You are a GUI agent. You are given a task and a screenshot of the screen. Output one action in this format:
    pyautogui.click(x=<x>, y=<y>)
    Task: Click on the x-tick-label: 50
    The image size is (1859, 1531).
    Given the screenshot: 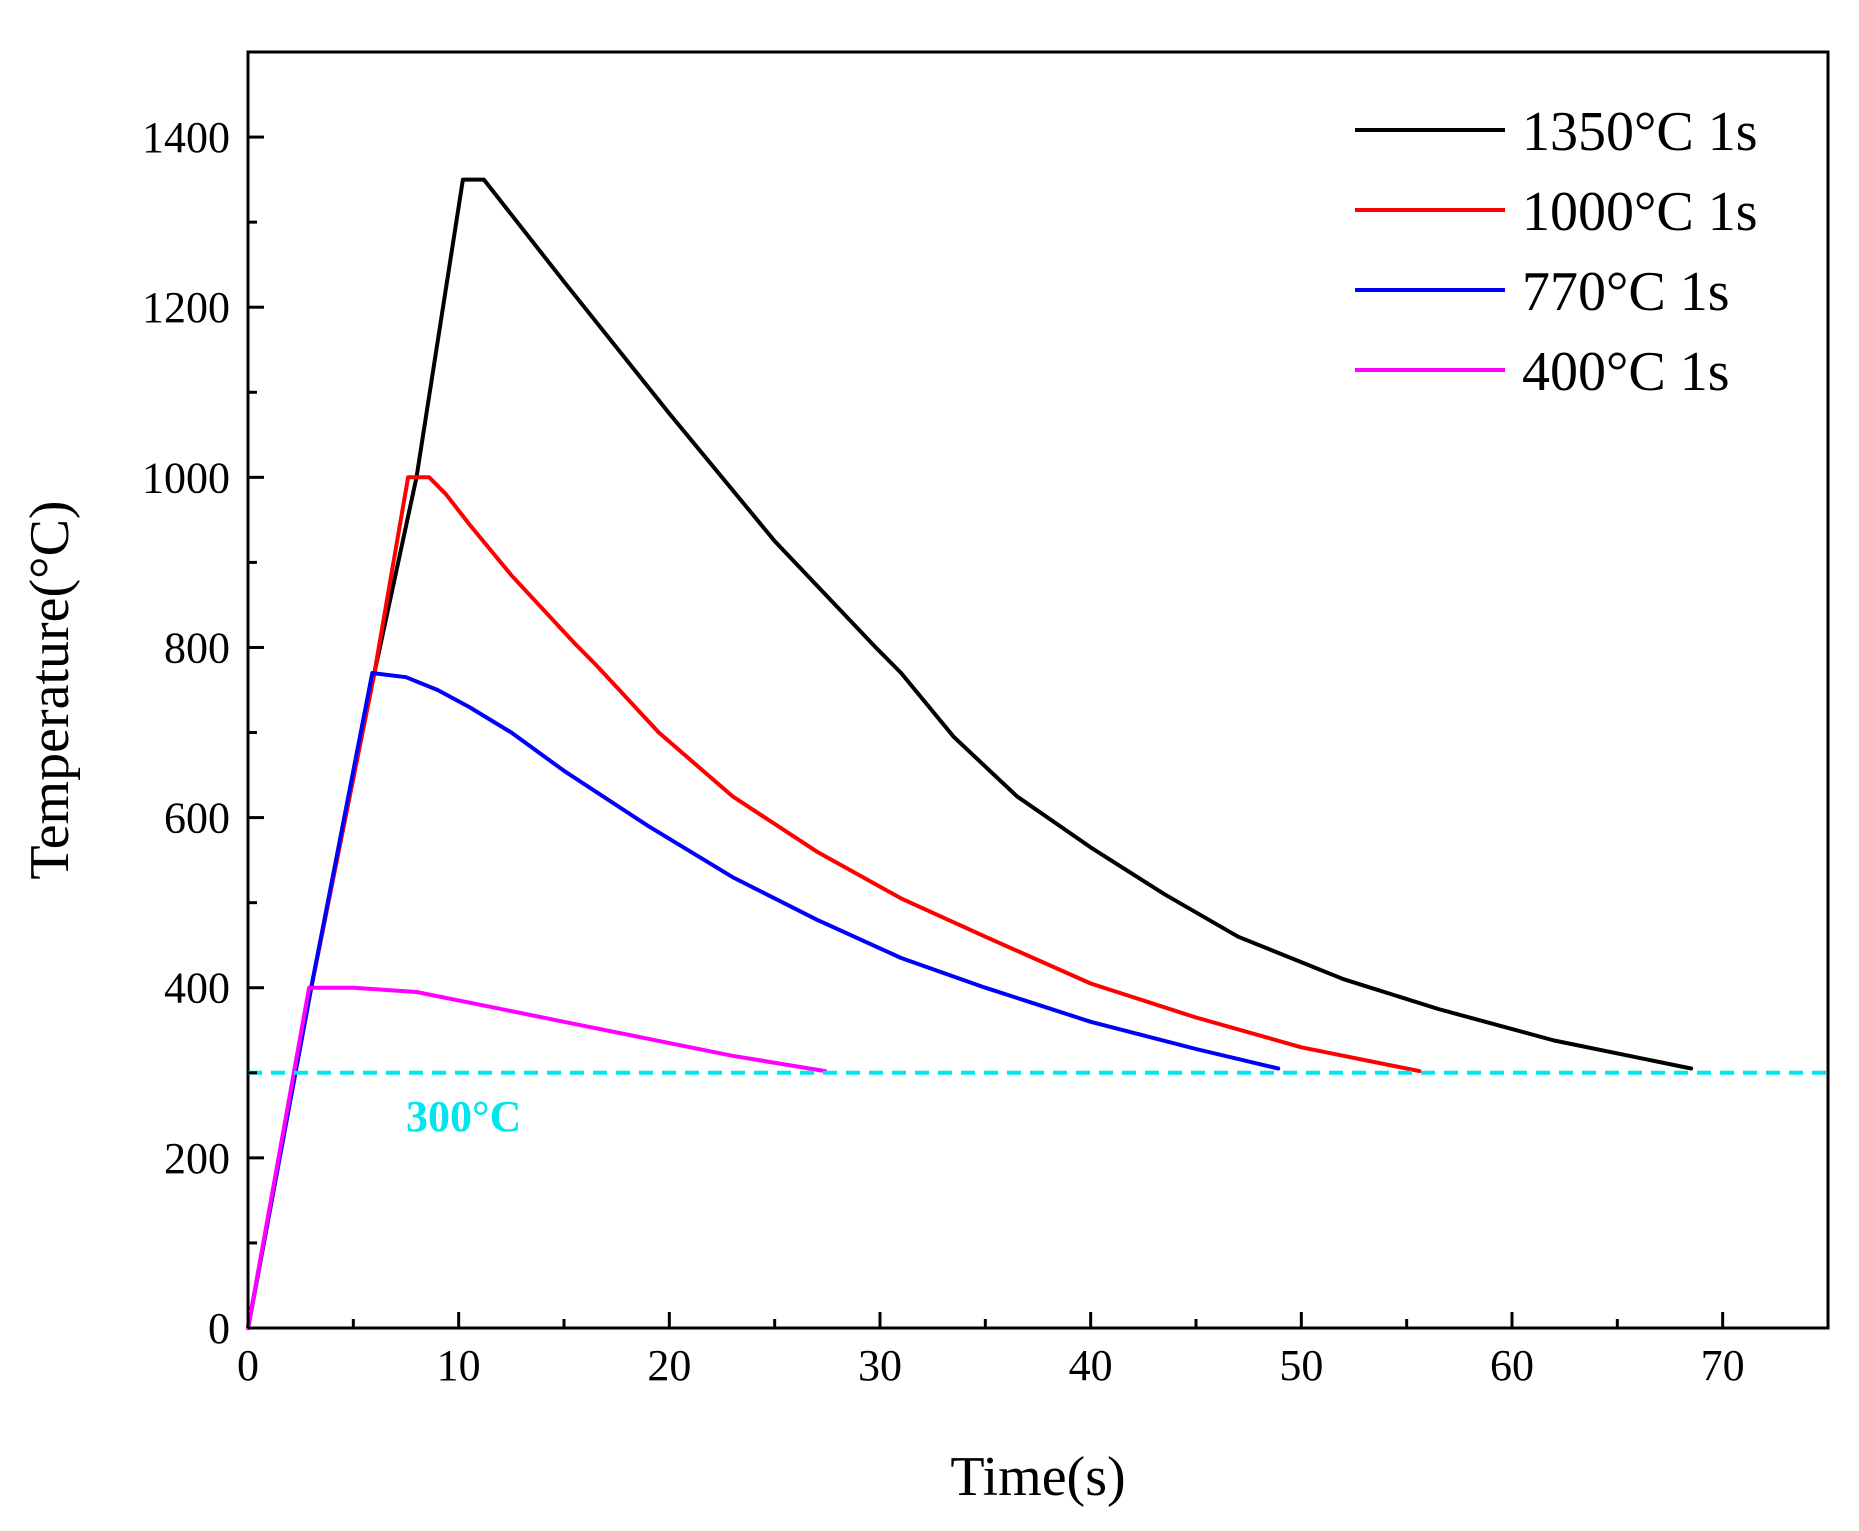 What is the action you would take?
    pyautogui.click(x=1301, y=1365)
    